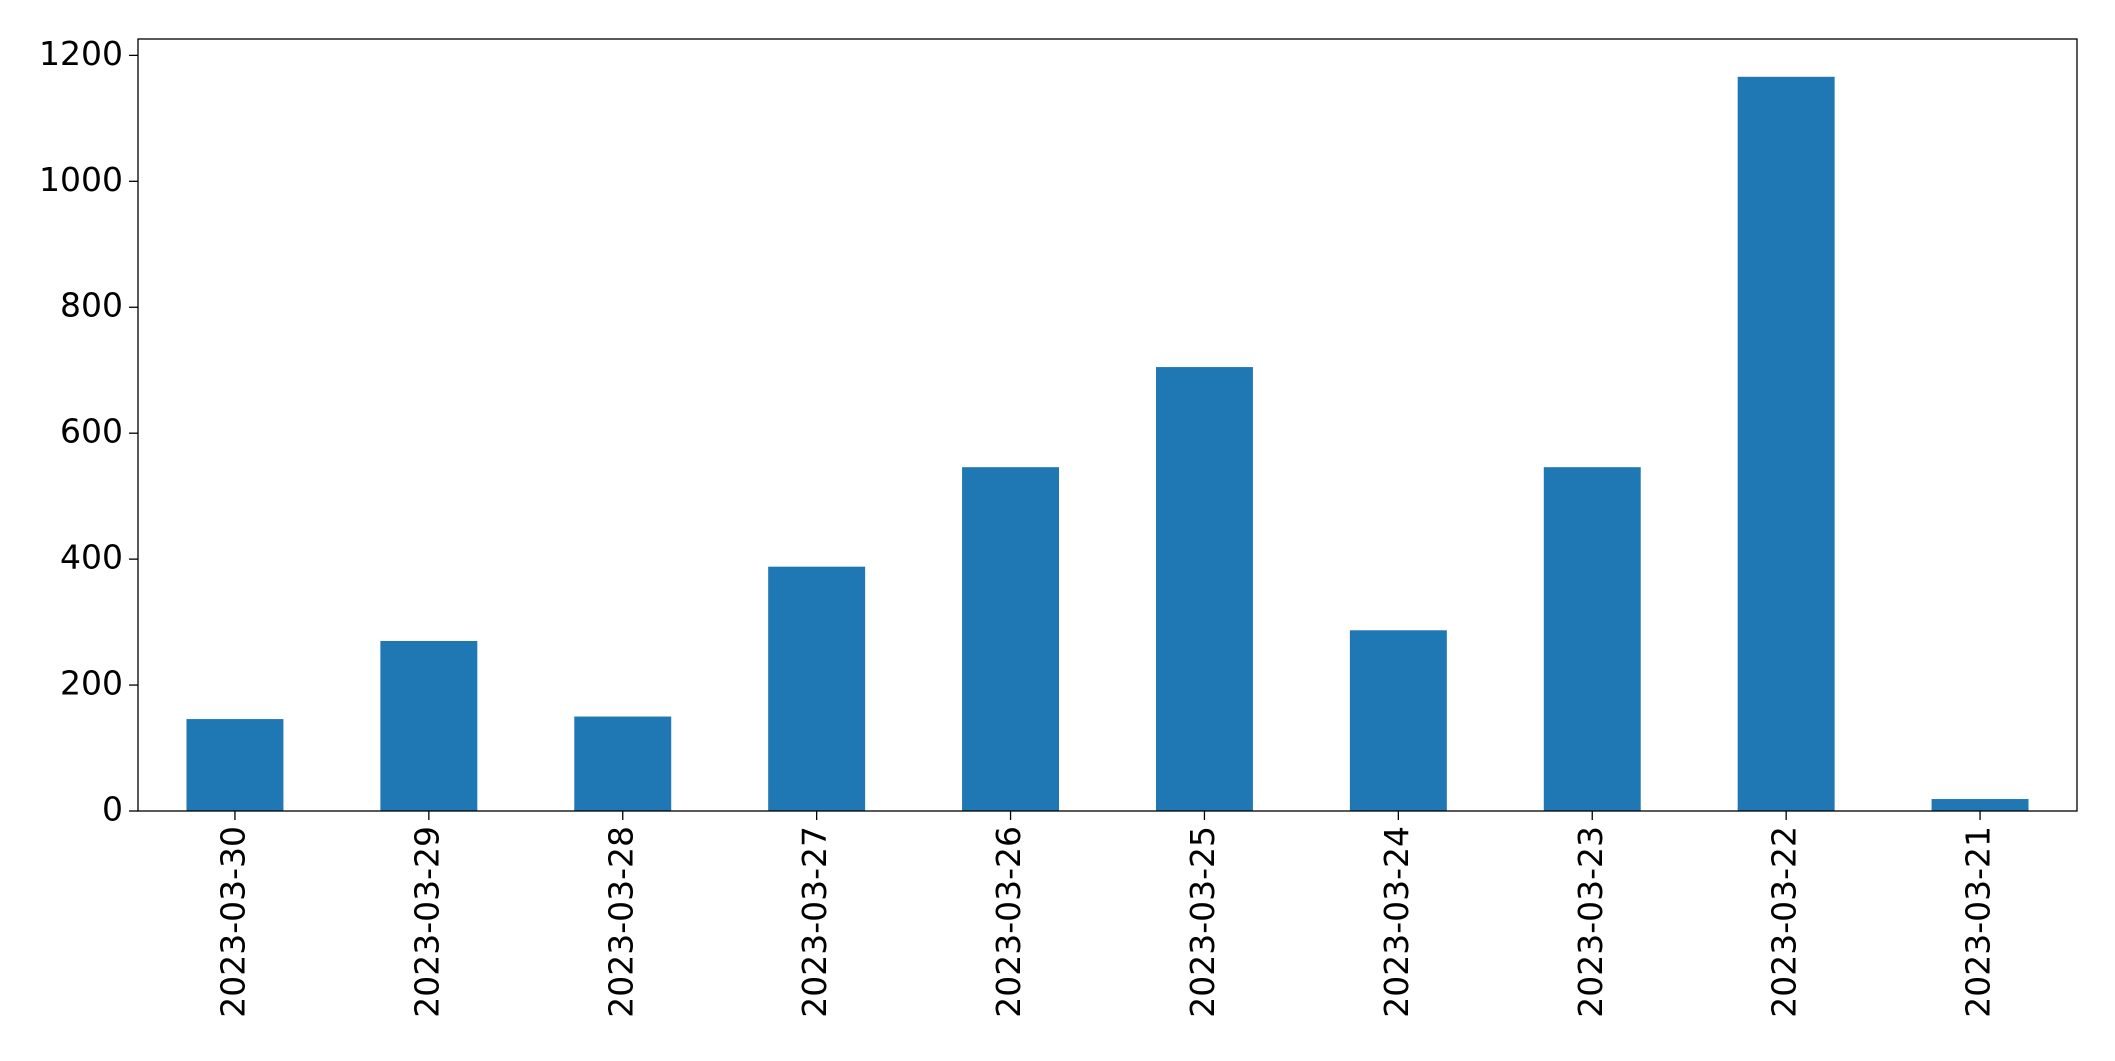  Describe the element at coordinates (112, 809) in the screenshot. I see `y-tick-label: 0` at that location.